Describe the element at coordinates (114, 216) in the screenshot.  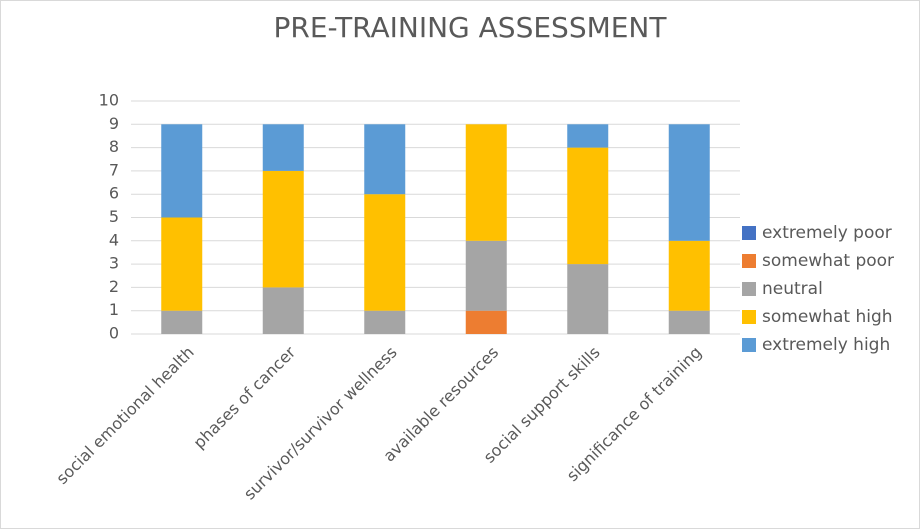
I see `y-tick-label: 5` at that location.